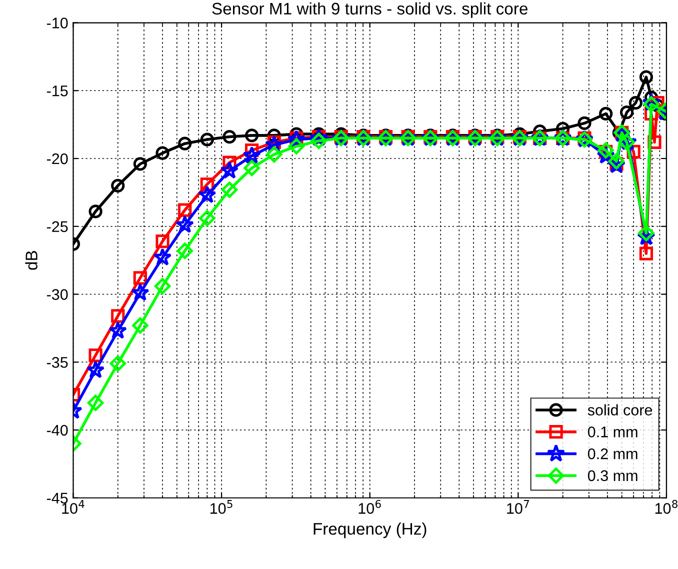 This screenshot has height=569, width=678. Describe the element at coordinates (57, 226) in the screenshot. I see `y-tick-label: -25` at that location.